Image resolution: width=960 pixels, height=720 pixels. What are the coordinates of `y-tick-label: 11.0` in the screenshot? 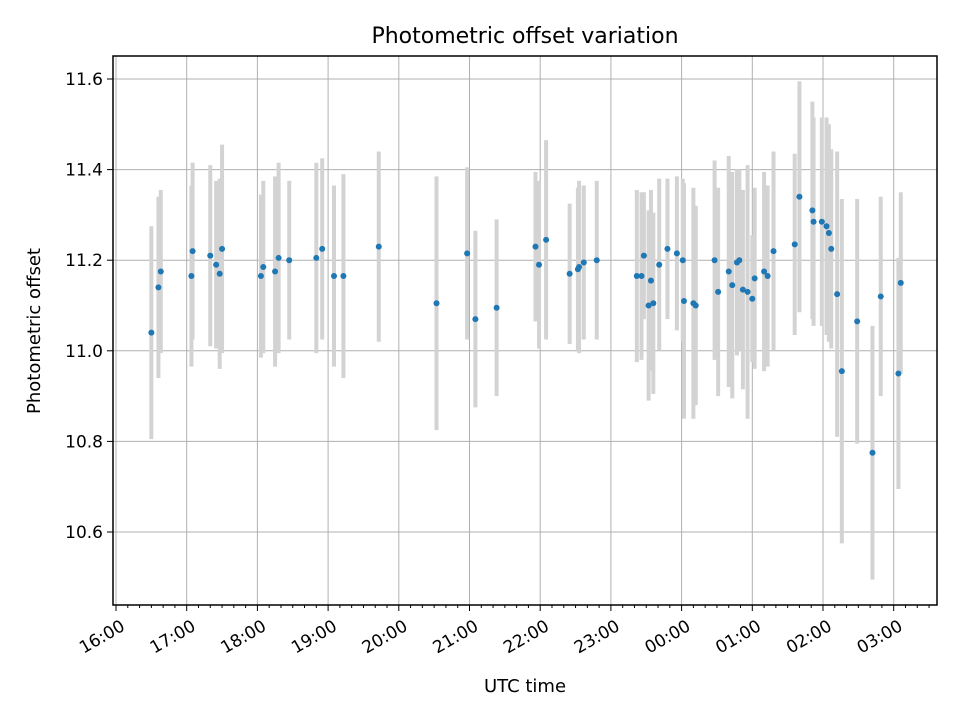 It's located at (84, 352).